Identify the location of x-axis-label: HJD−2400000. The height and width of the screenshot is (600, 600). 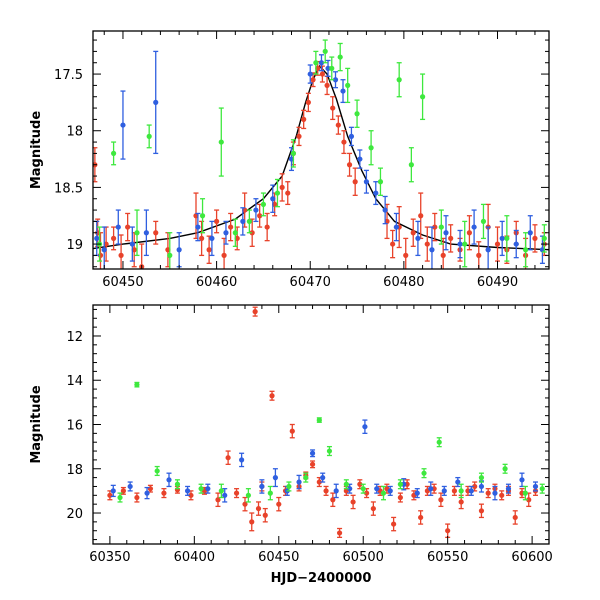
(321, 578).